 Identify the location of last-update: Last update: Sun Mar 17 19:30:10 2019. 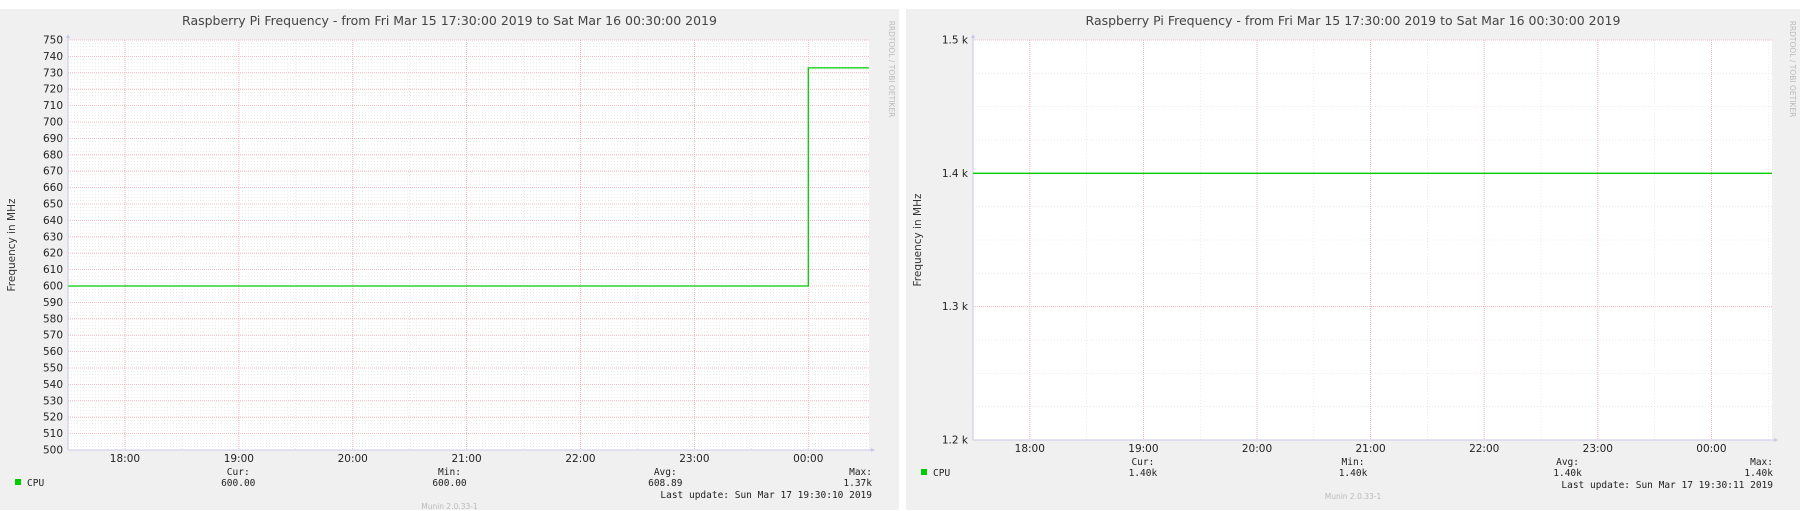
(766, 495).